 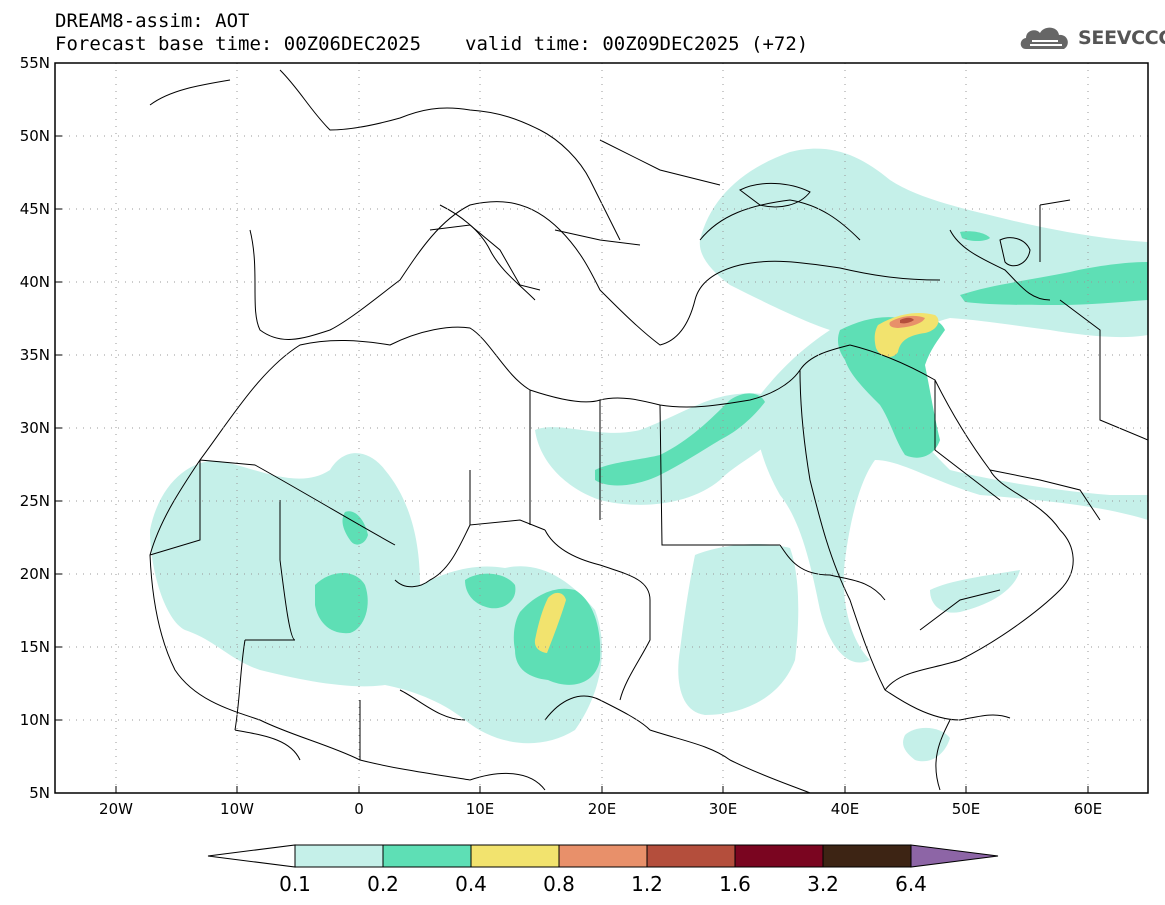 I want to click on lat-label: 40N, so click(x=34, y=282).